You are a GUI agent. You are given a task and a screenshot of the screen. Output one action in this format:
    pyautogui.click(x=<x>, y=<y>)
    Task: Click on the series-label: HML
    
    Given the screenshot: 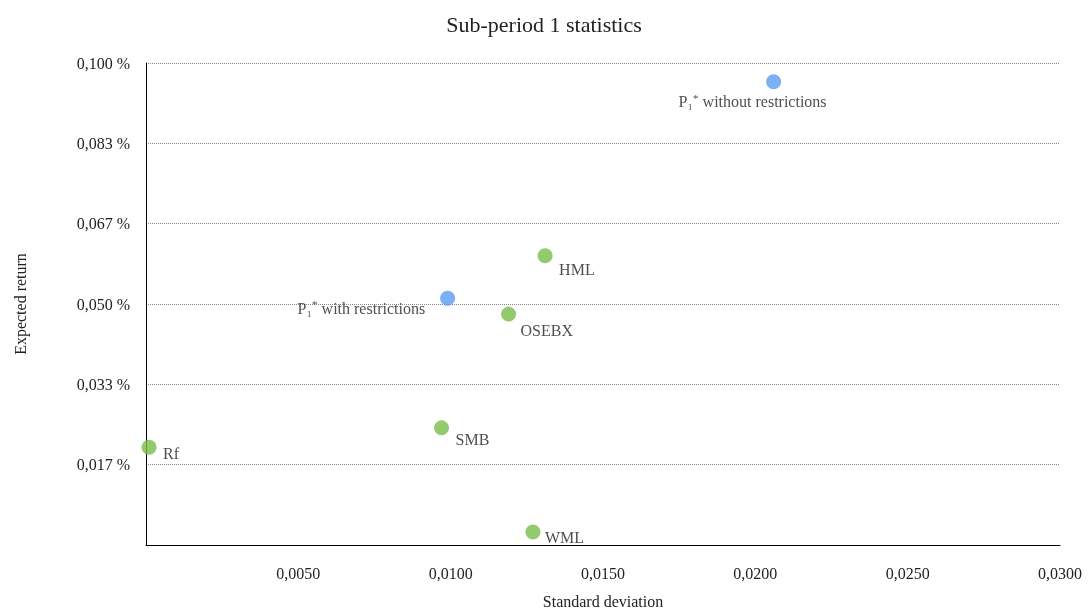 What is the action you would take?
    pyautogui.click(x=577, y=270)
    